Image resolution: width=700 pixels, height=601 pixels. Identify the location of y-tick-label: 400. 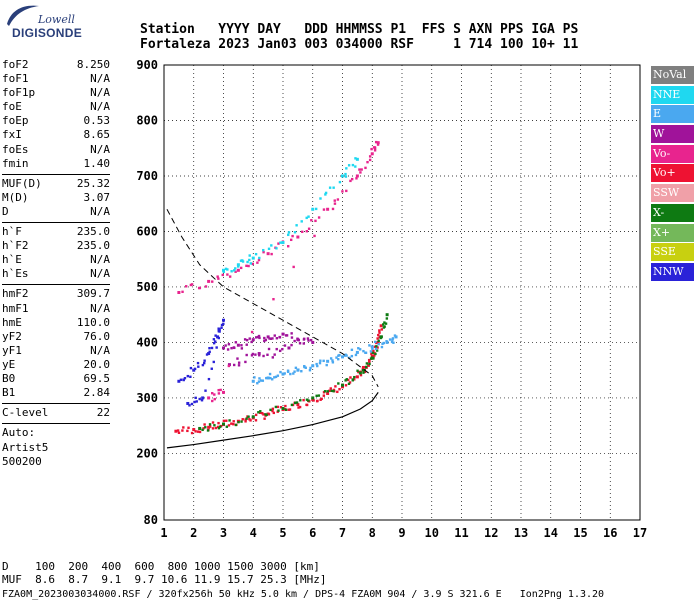
(147, 342).